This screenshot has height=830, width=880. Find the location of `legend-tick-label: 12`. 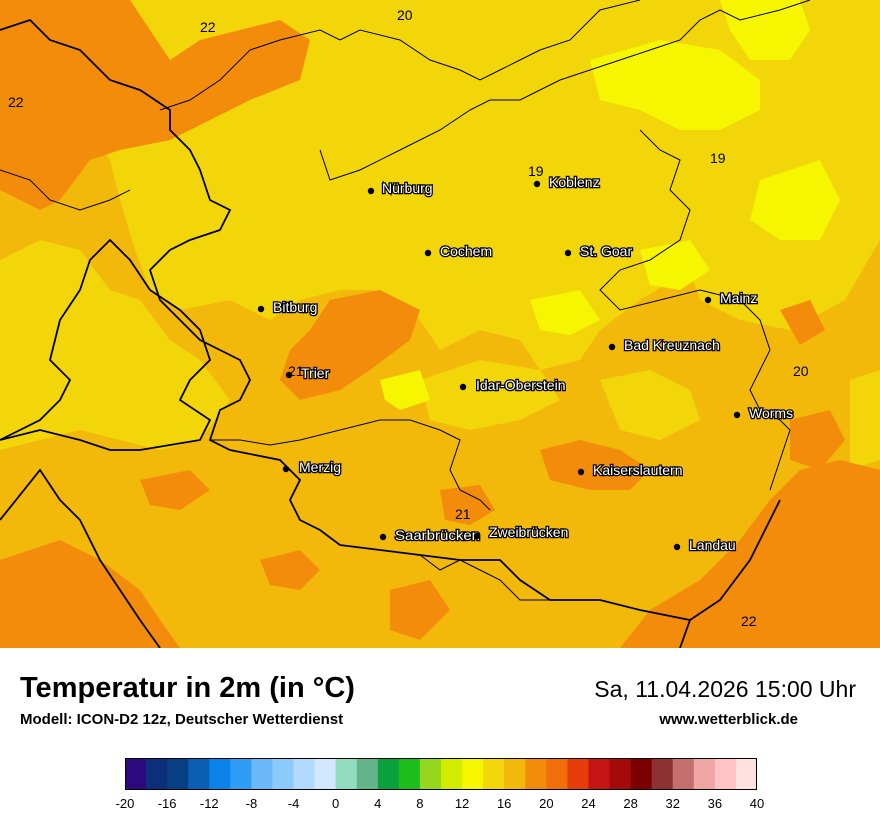

legend-tick-label: 12 is located at coordinates (462, 803).